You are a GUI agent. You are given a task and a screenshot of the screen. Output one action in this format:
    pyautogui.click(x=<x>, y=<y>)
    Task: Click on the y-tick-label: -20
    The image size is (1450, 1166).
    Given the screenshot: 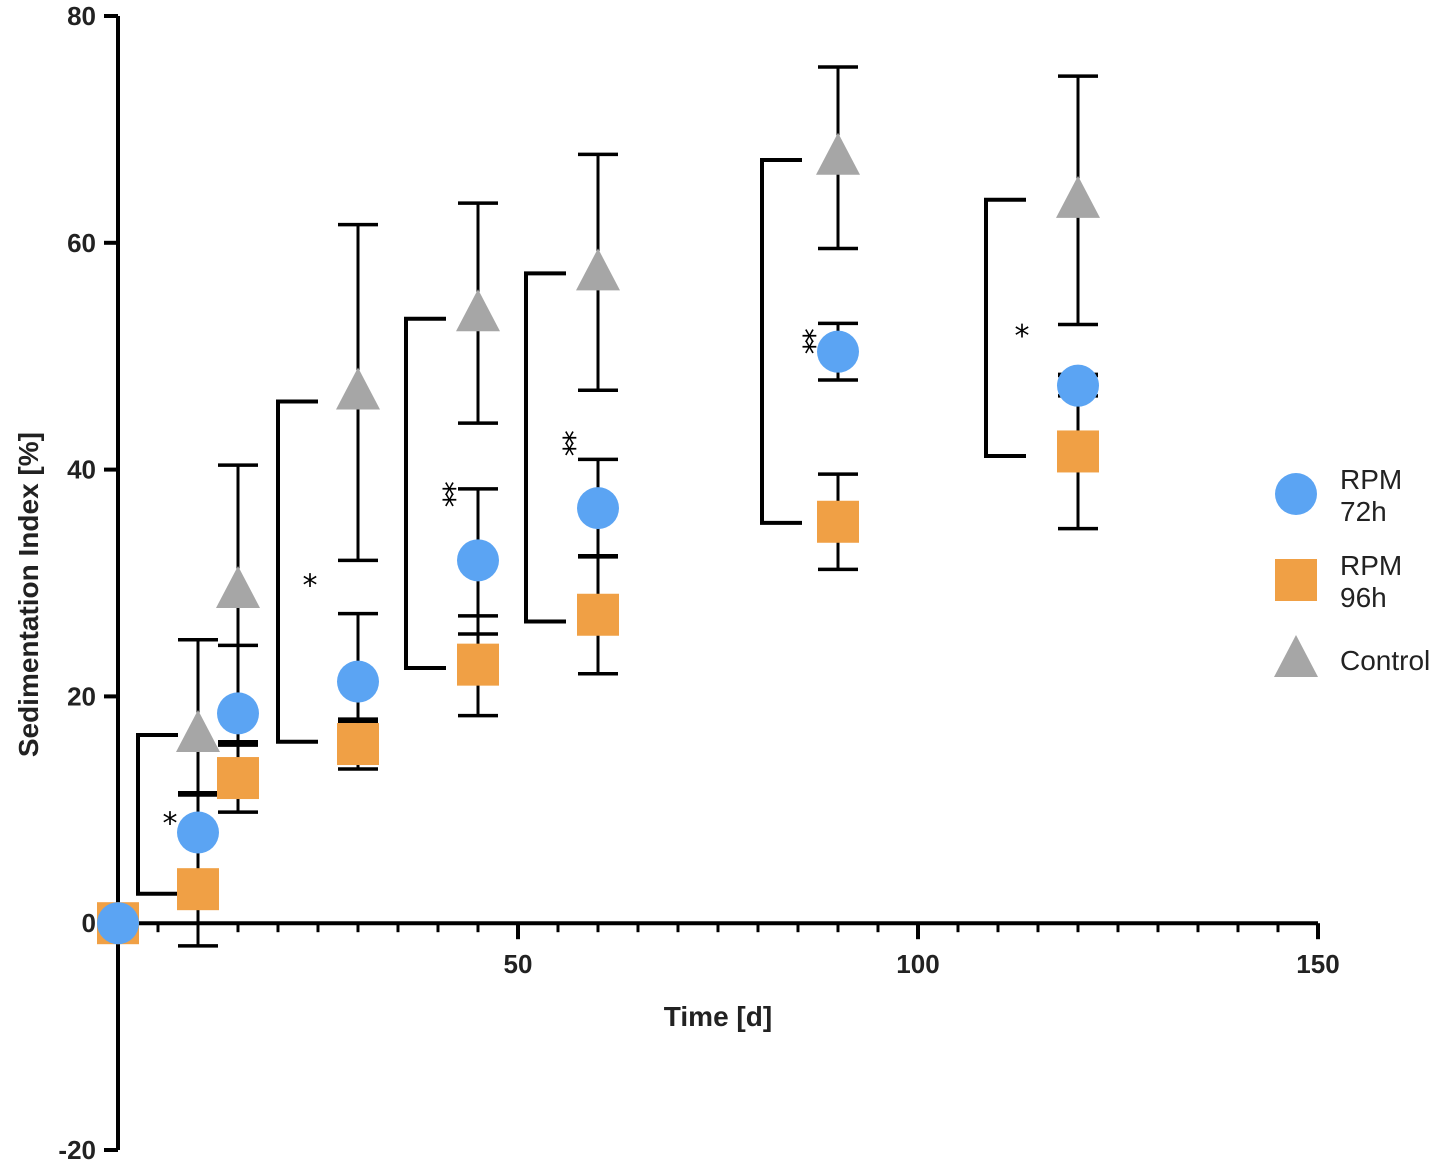 What is the action you would take?
    pyautogui.click(x=77, y=1150)
    